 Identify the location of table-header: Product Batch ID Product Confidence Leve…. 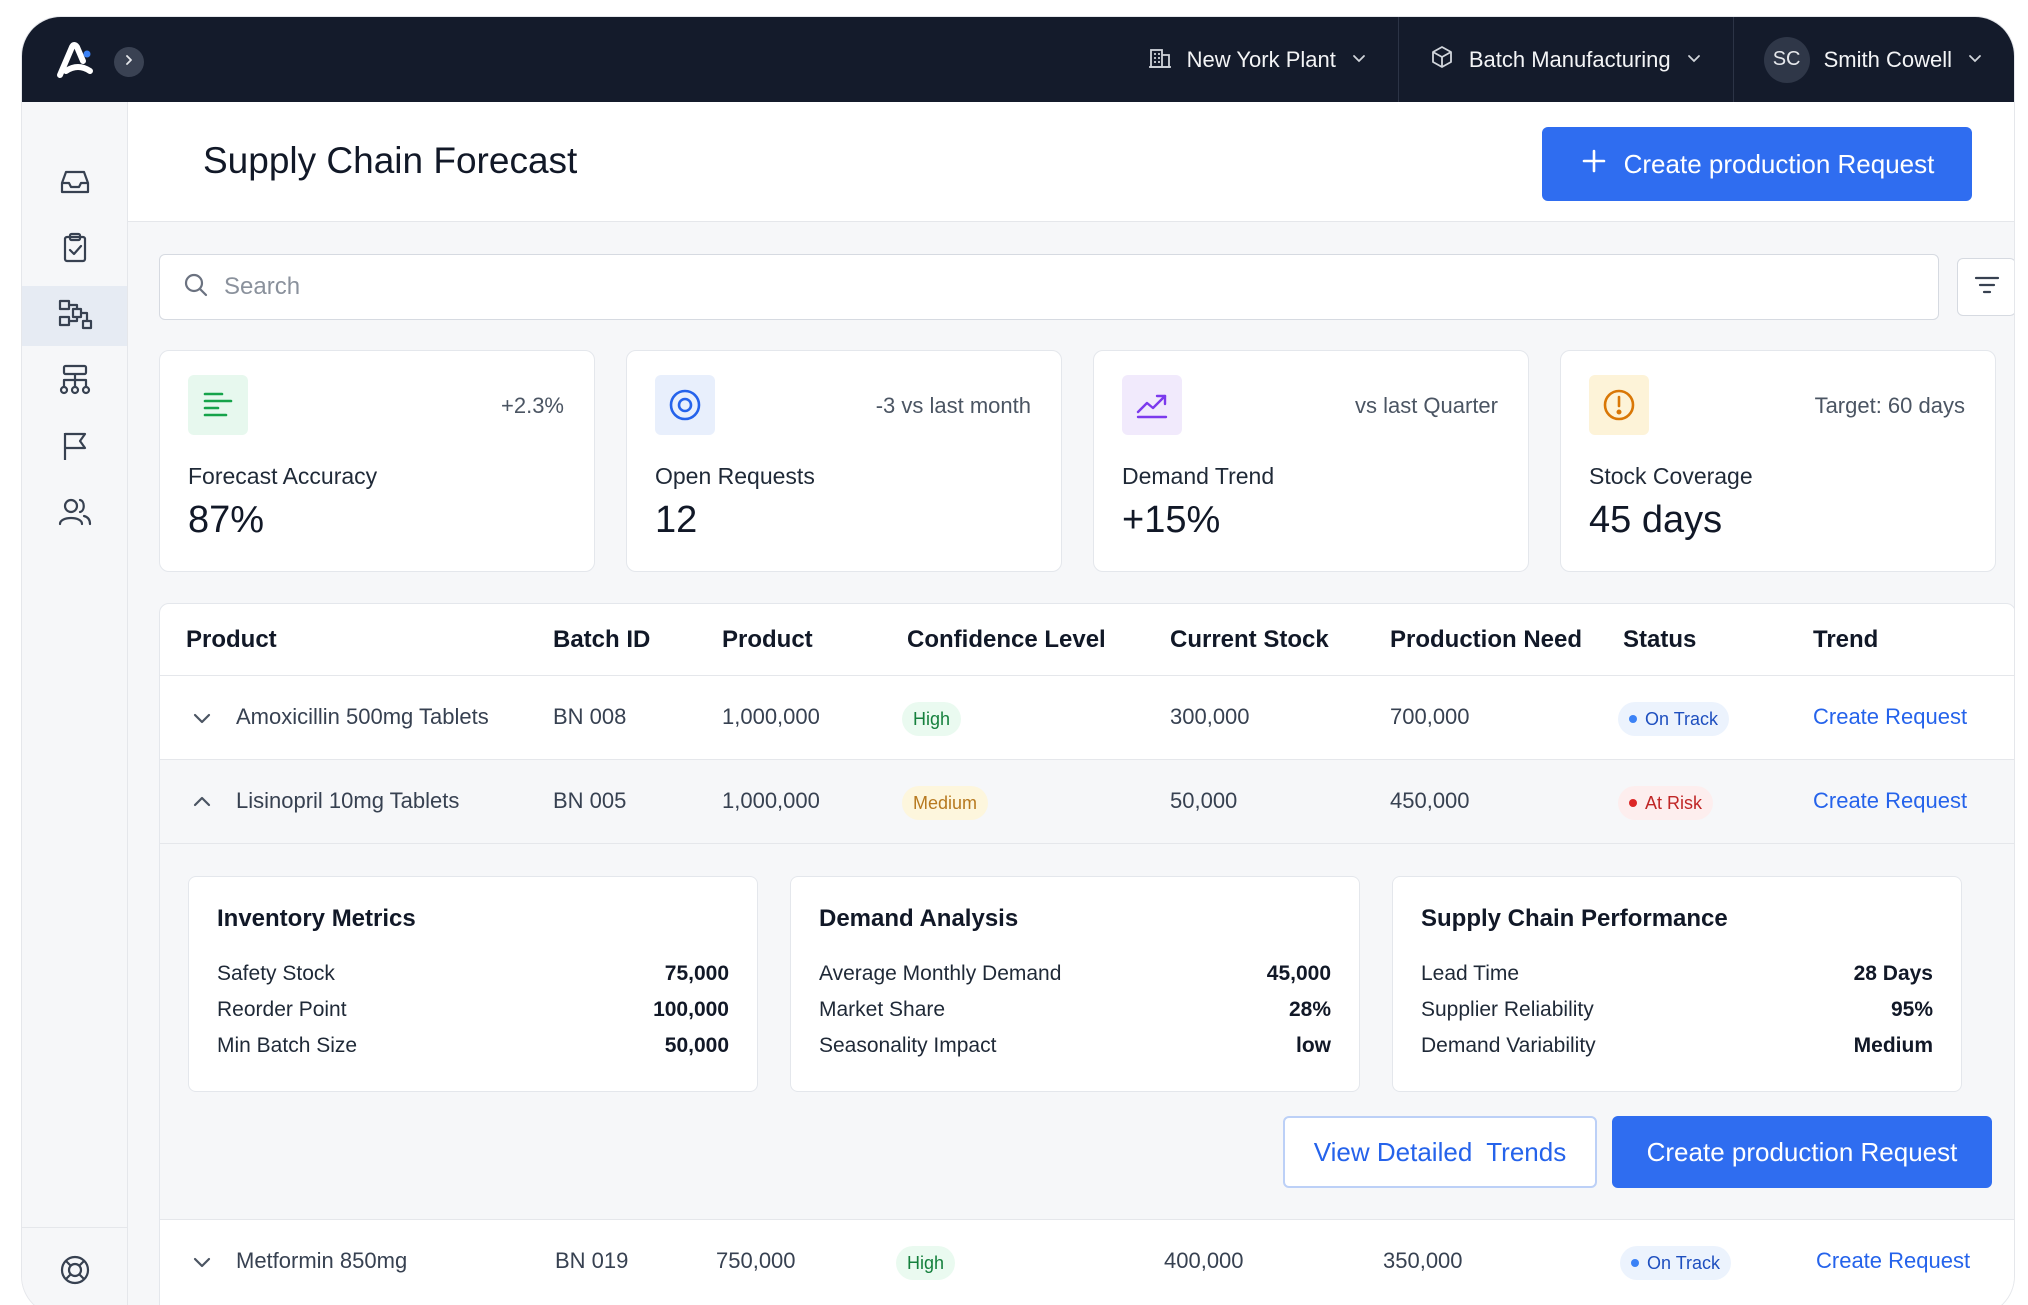
(1087, 640).